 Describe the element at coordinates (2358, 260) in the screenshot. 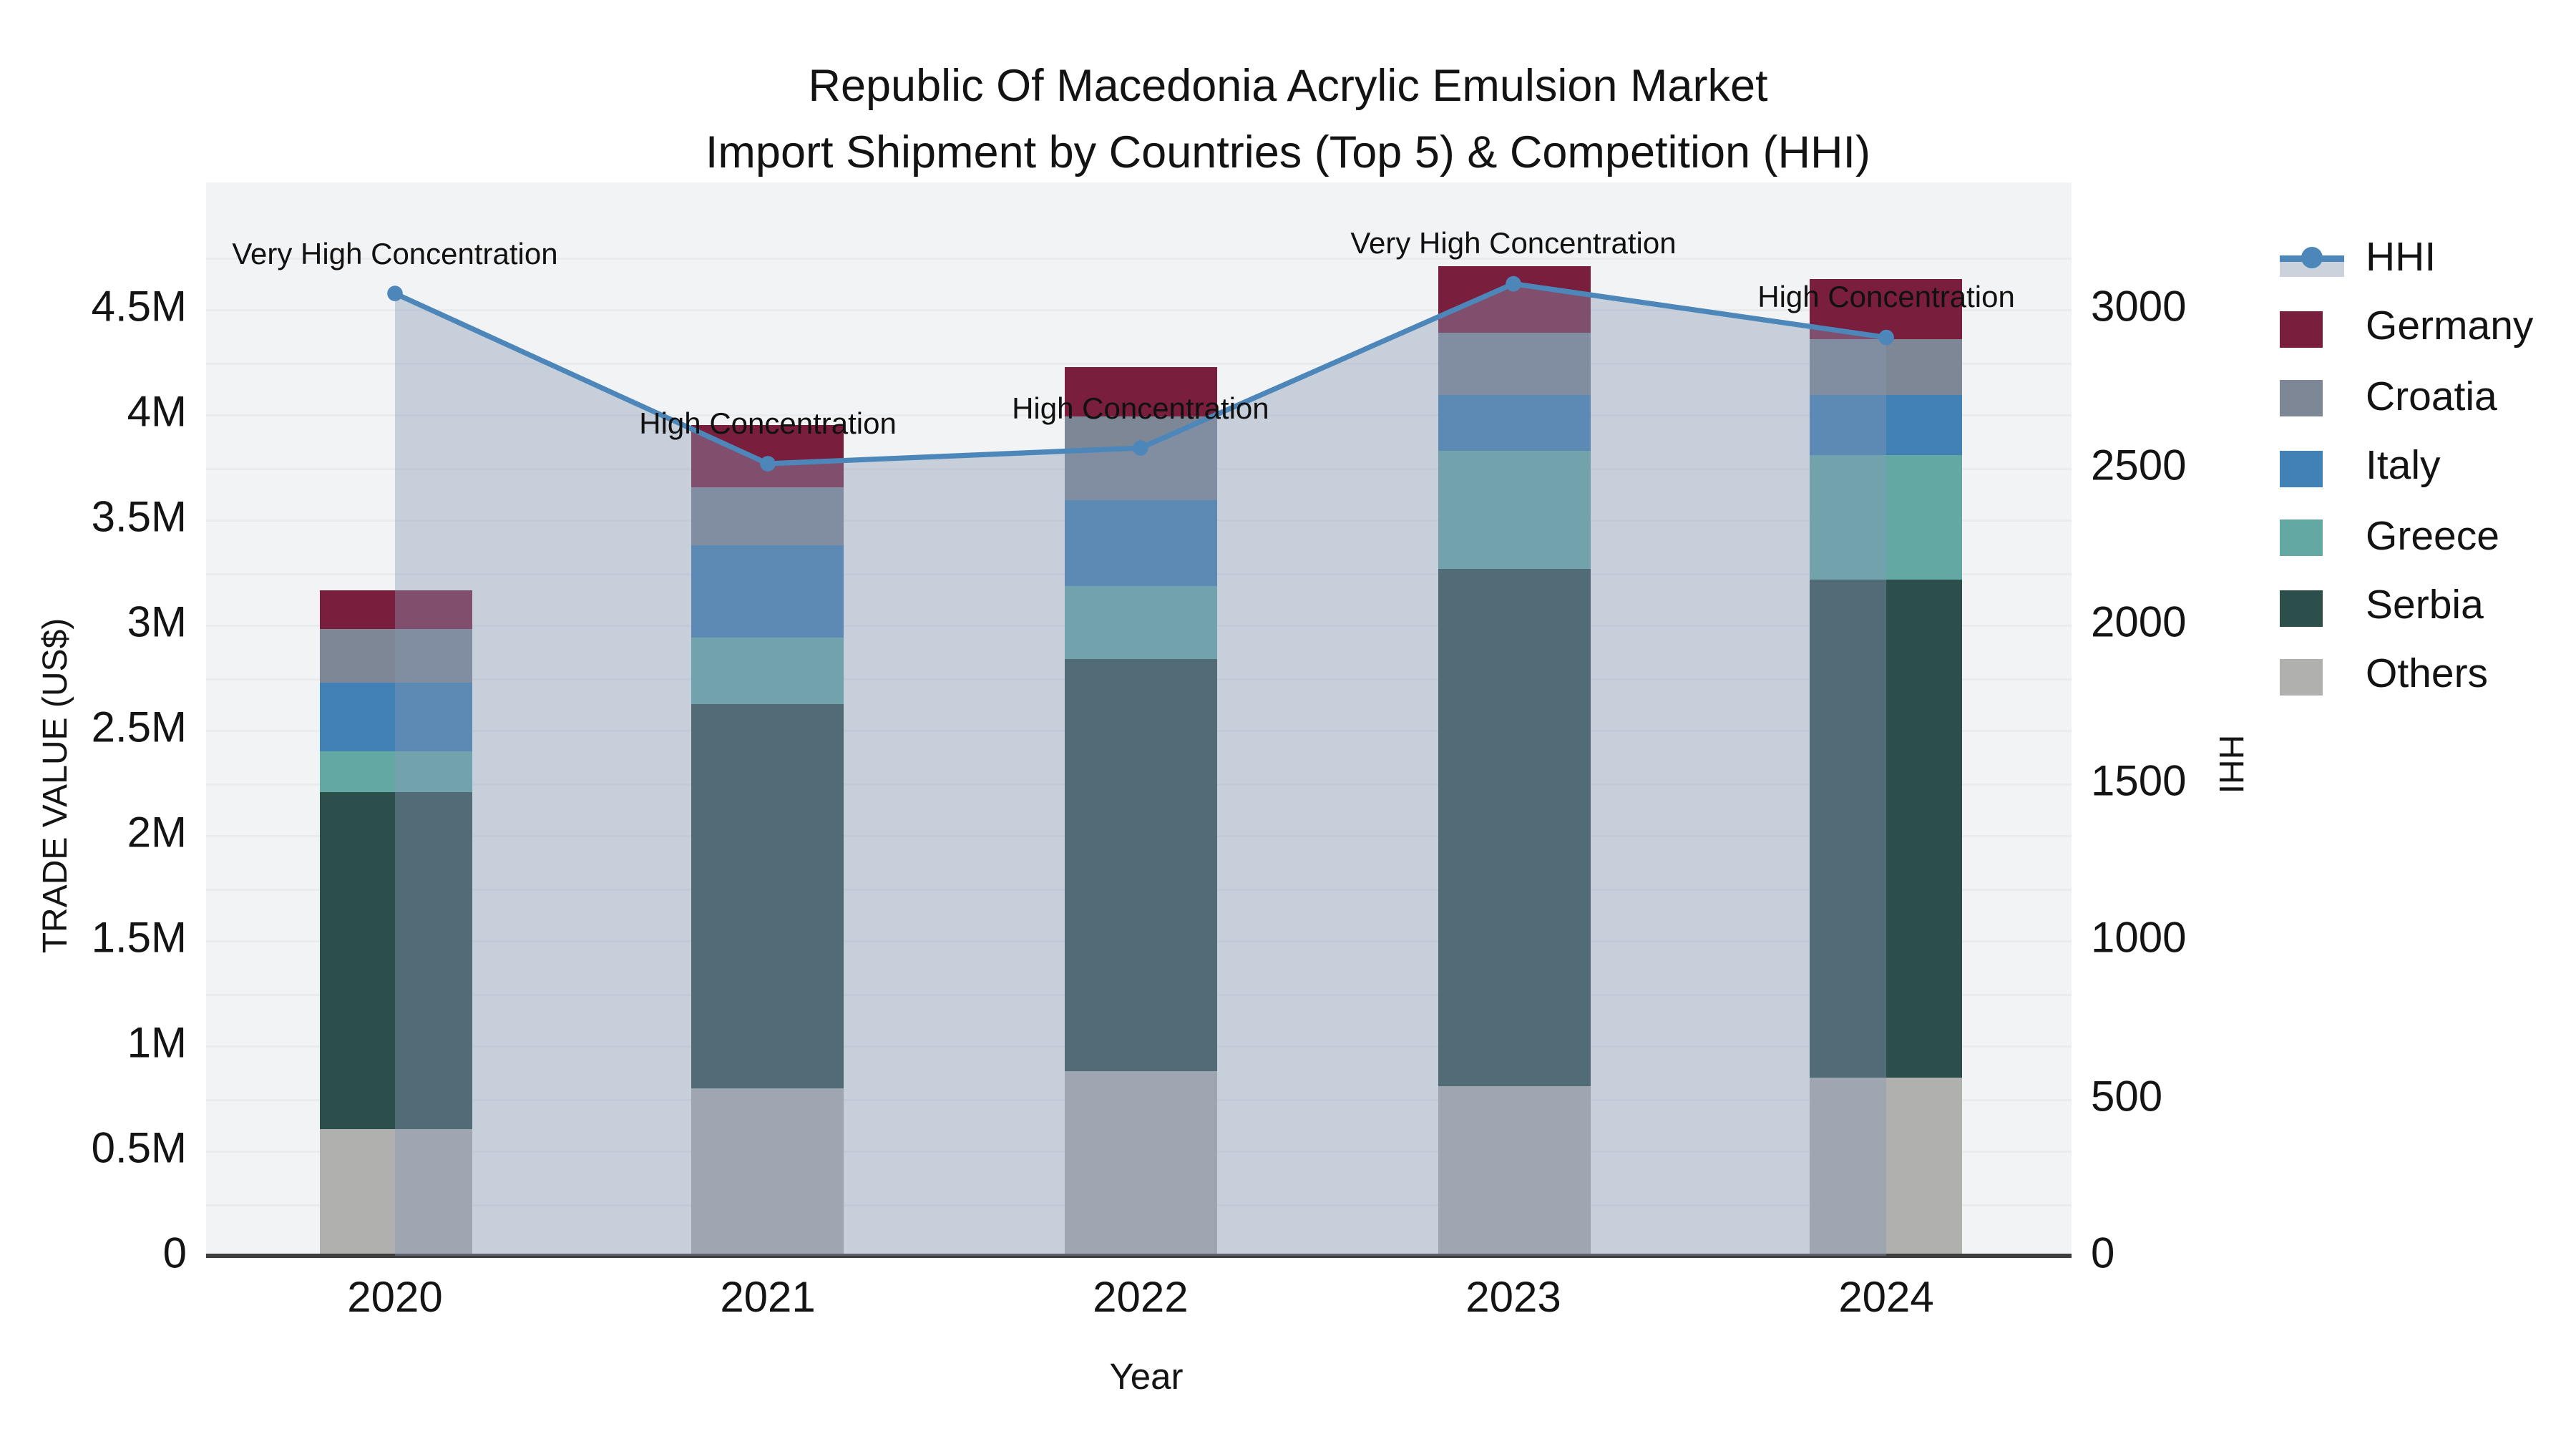

I see `legend-item-hhi: HHI` at that location.